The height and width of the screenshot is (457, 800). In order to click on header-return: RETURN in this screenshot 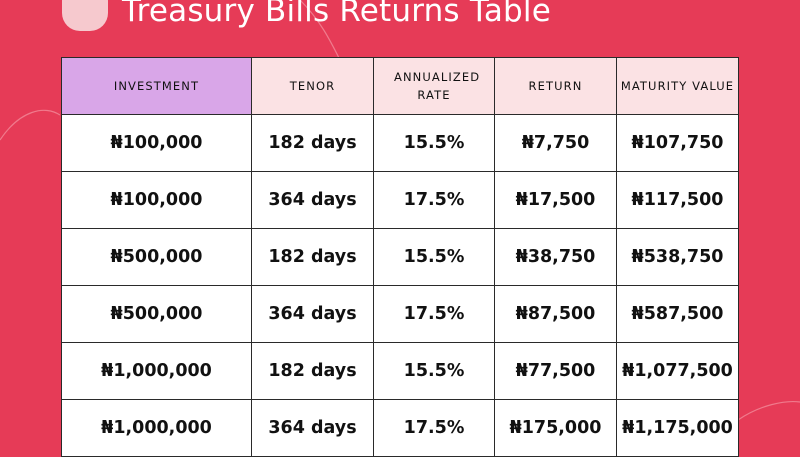, I will do `click(555, 86)`.